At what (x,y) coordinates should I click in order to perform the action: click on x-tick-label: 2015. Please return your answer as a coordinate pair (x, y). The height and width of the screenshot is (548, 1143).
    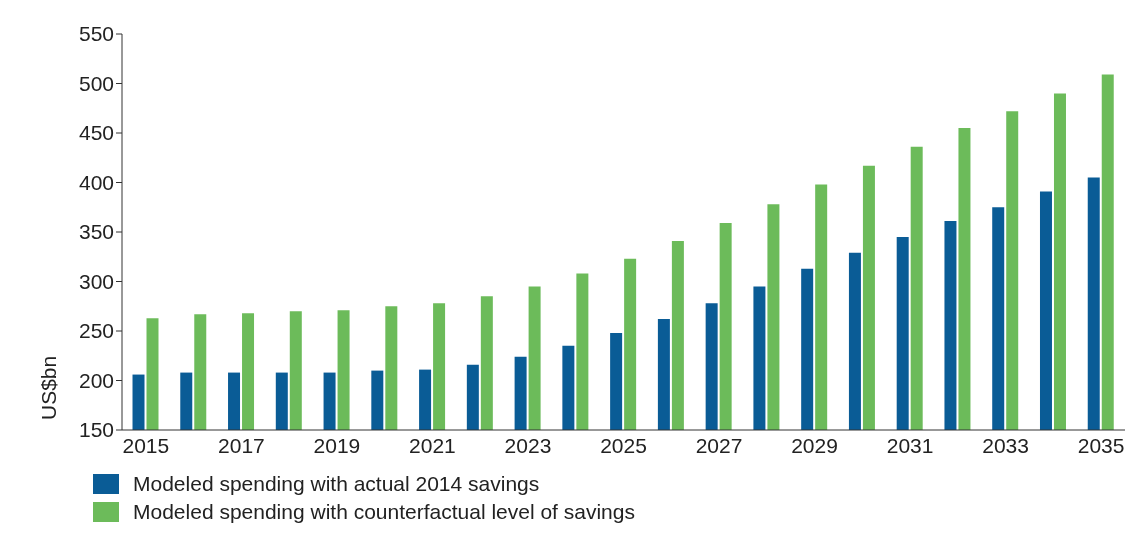
    Looking at the image, I should click on (146, 445).